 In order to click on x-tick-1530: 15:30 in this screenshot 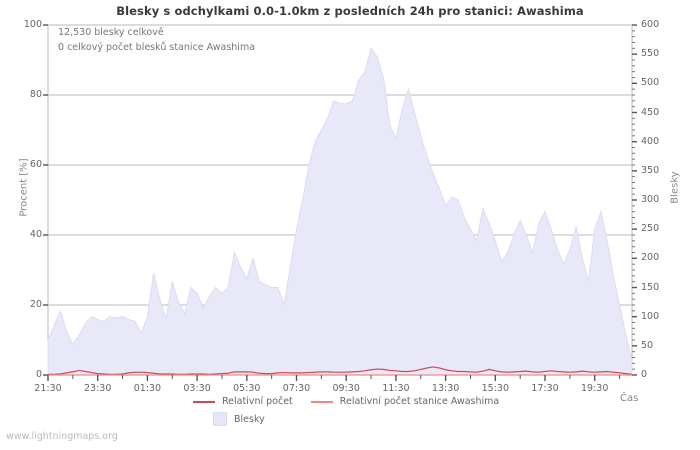, I will do `click(495, 388)`.